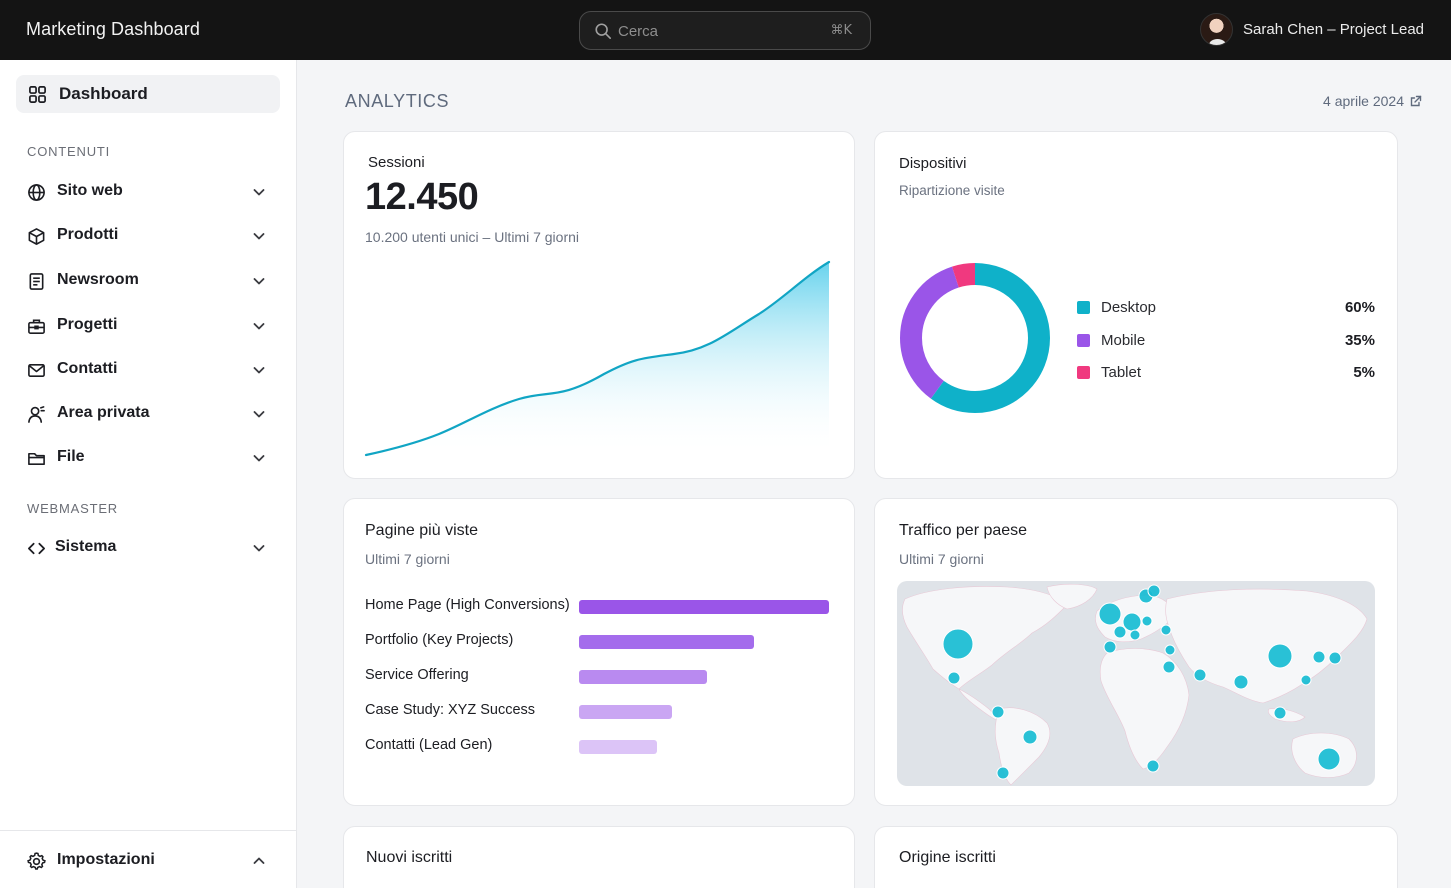  I want to click on sidebar-item-label: Prodotti, so click(88, 234).